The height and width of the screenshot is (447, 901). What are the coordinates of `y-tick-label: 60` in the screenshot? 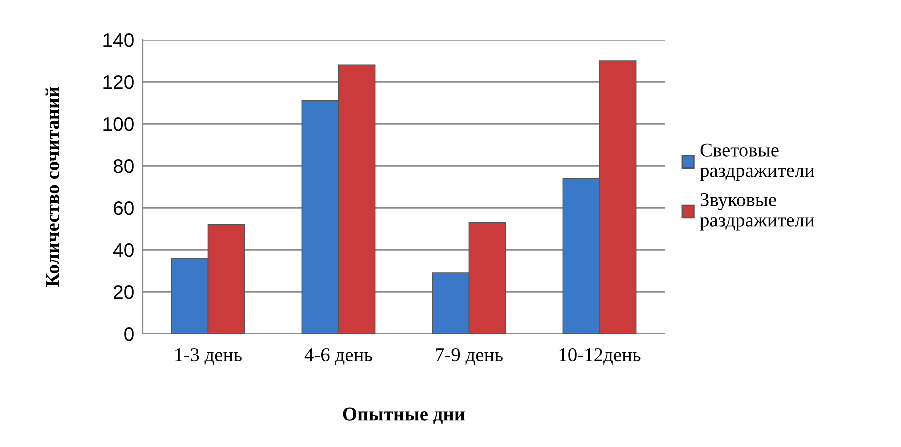 It's located at (124, 208).